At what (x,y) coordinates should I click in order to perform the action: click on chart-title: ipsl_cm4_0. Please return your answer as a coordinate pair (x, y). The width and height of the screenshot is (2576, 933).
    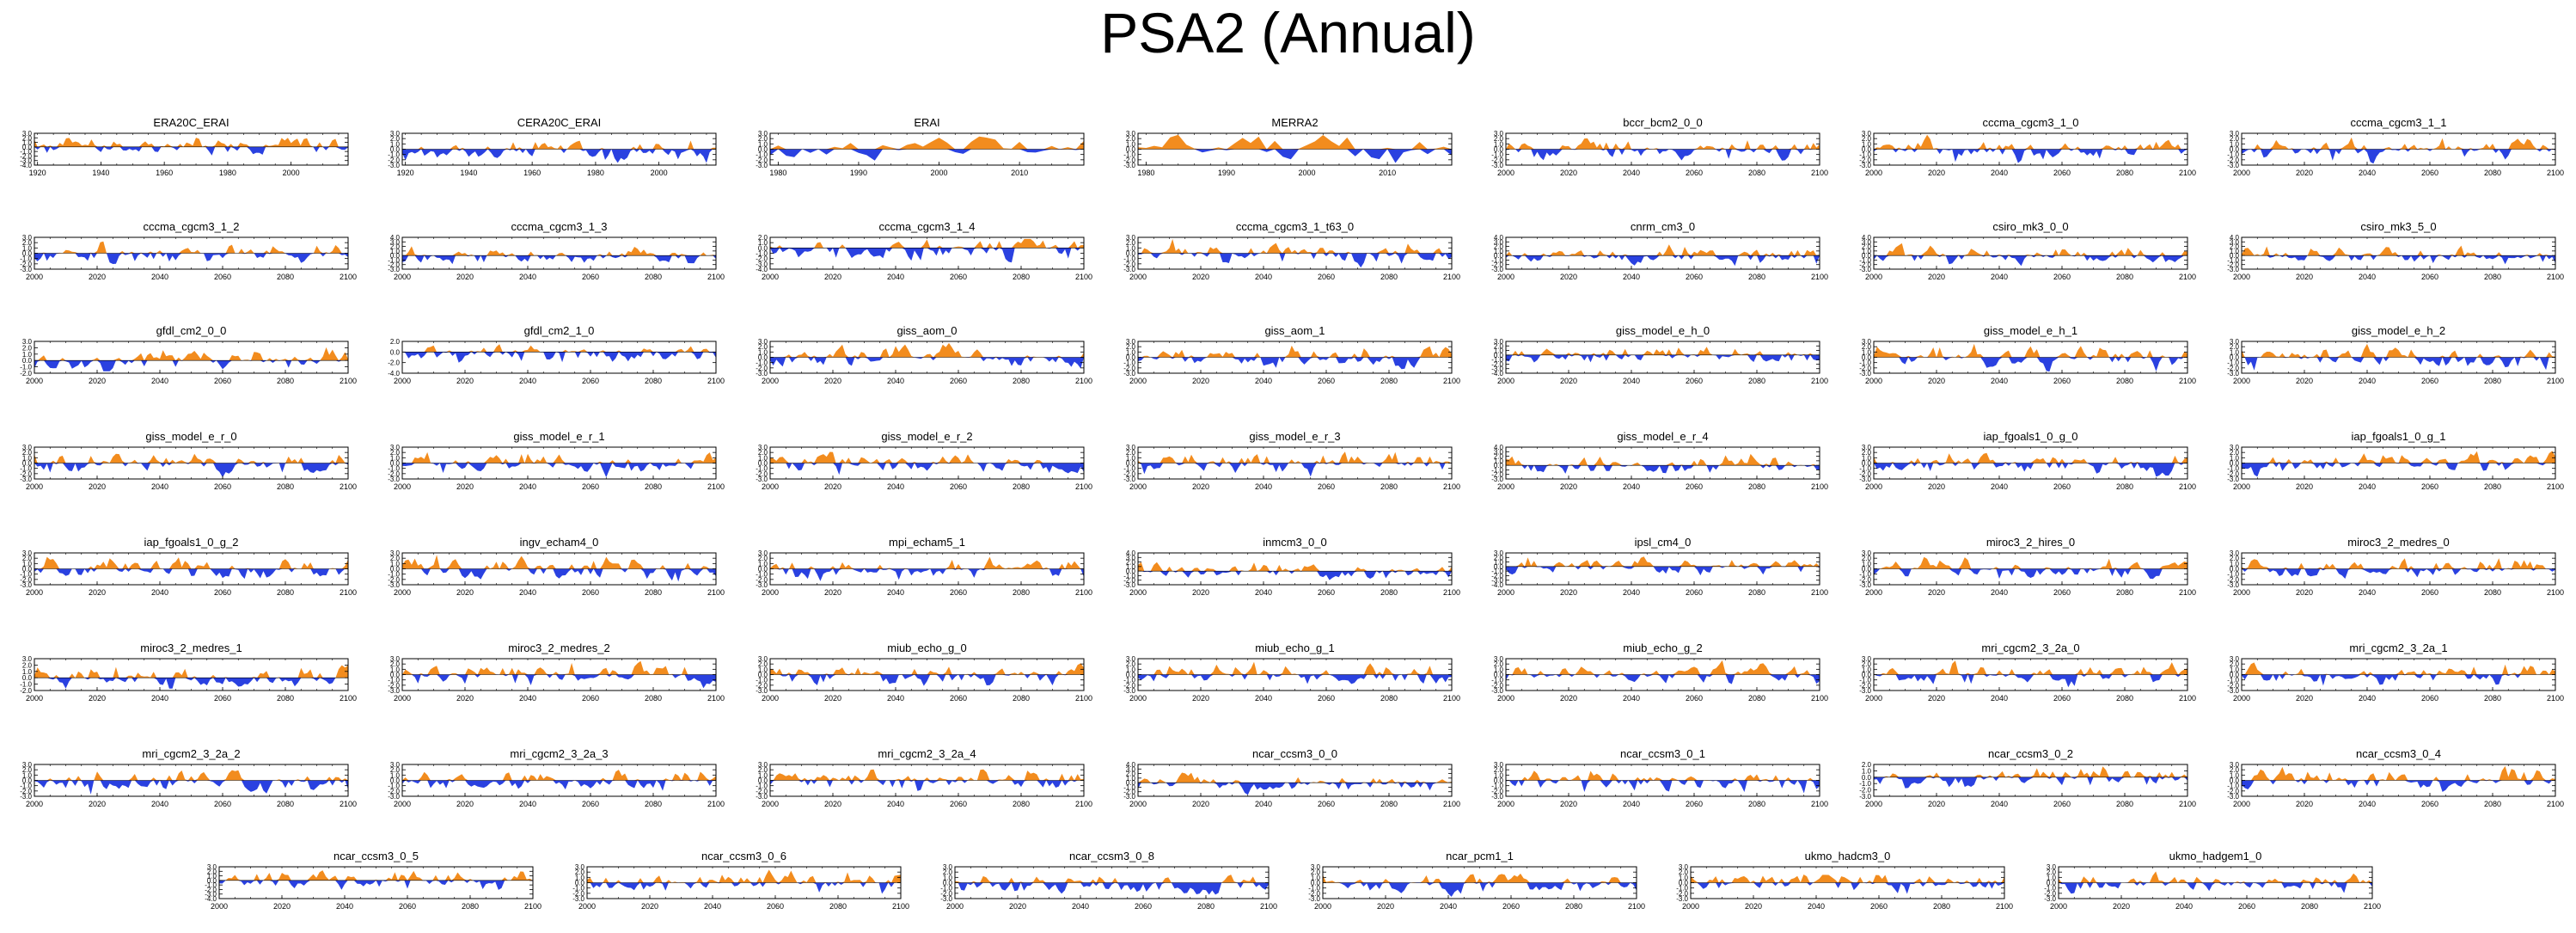
    Looking at the image, I should click on (1663, 542).